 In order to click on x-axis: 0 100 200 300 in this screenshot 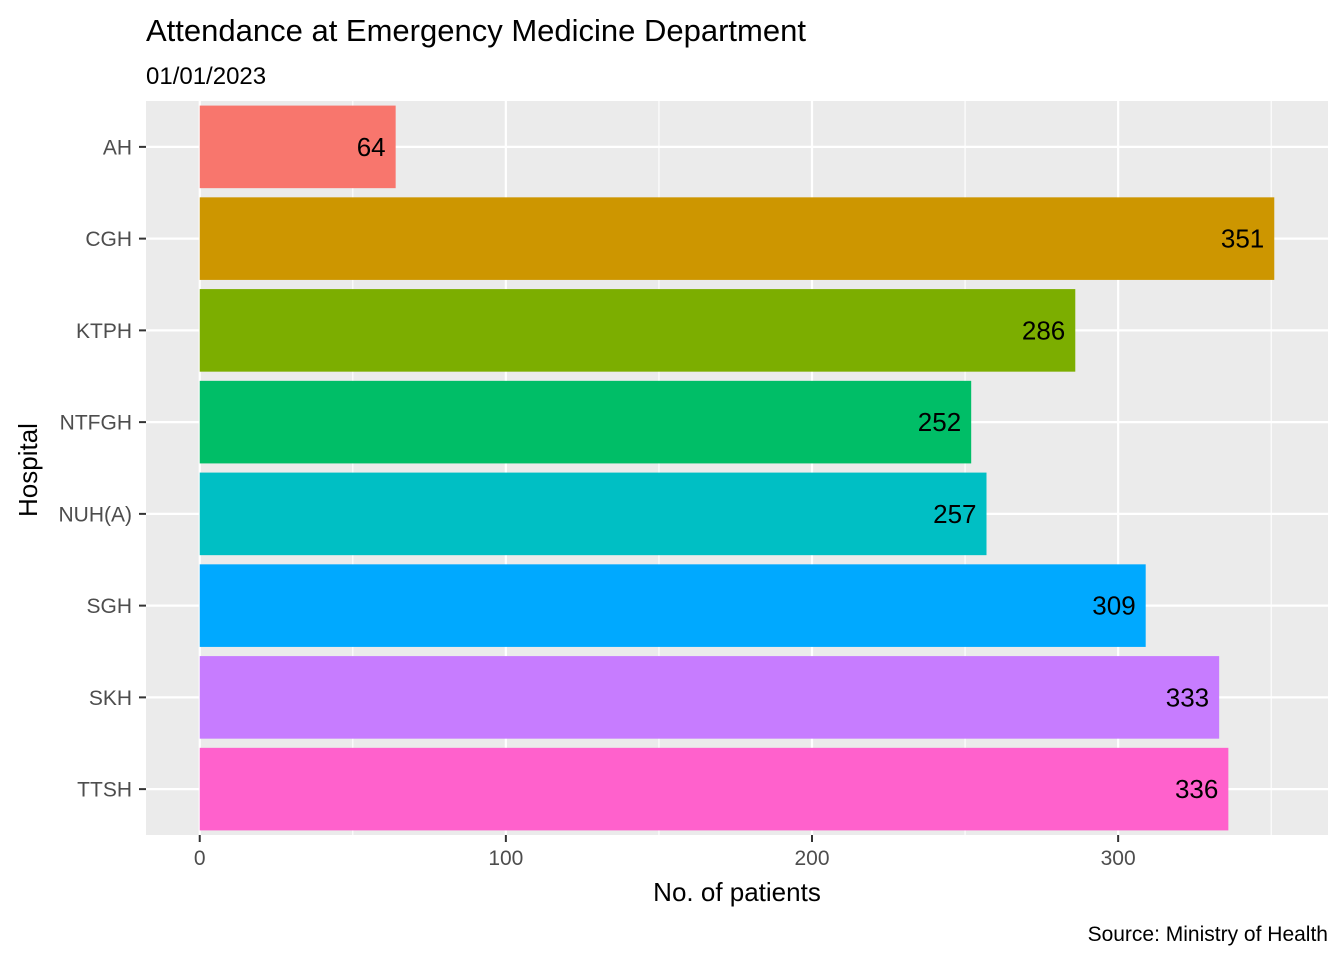, I will do `click(665, 852)`.